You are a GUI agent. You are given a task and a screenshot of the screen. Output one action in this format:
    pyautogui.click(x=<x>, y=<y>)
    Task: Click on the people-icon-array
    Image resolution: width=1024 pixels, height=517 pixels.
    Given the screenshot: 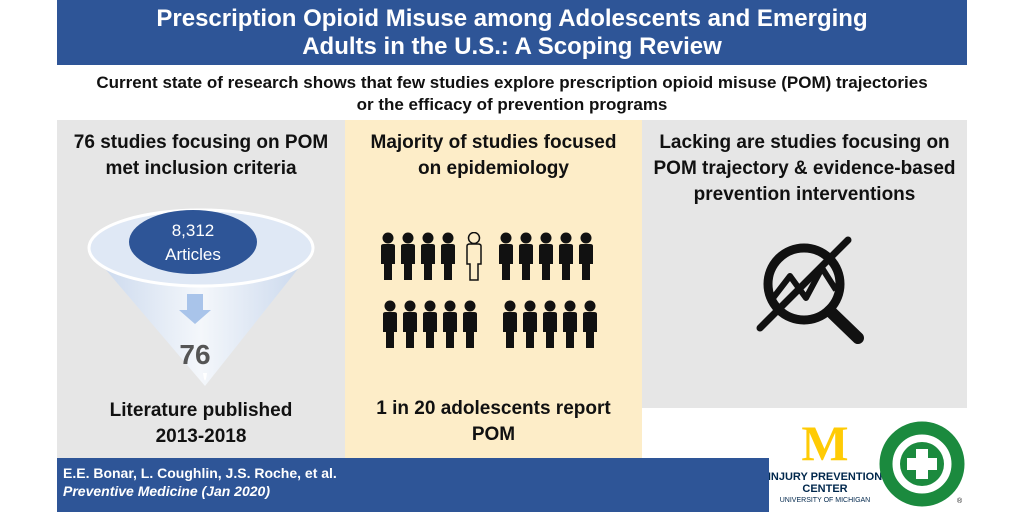 What is the action you would take?
    pyautogui.click(x=489, y=290)
    